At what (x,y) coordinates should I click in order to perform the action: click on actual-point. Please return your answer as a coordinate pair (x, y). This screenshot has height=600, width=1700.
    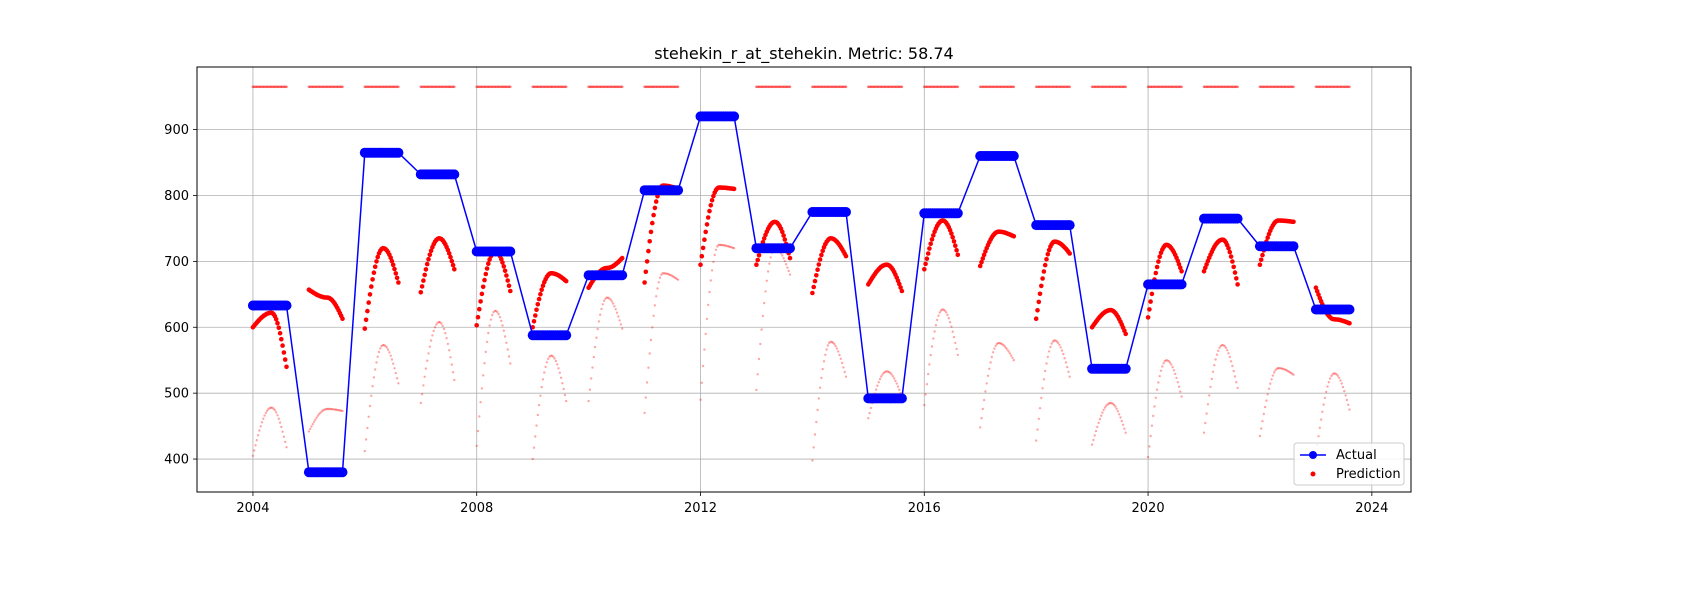
    Looking at the image, I should click on (286, 305).